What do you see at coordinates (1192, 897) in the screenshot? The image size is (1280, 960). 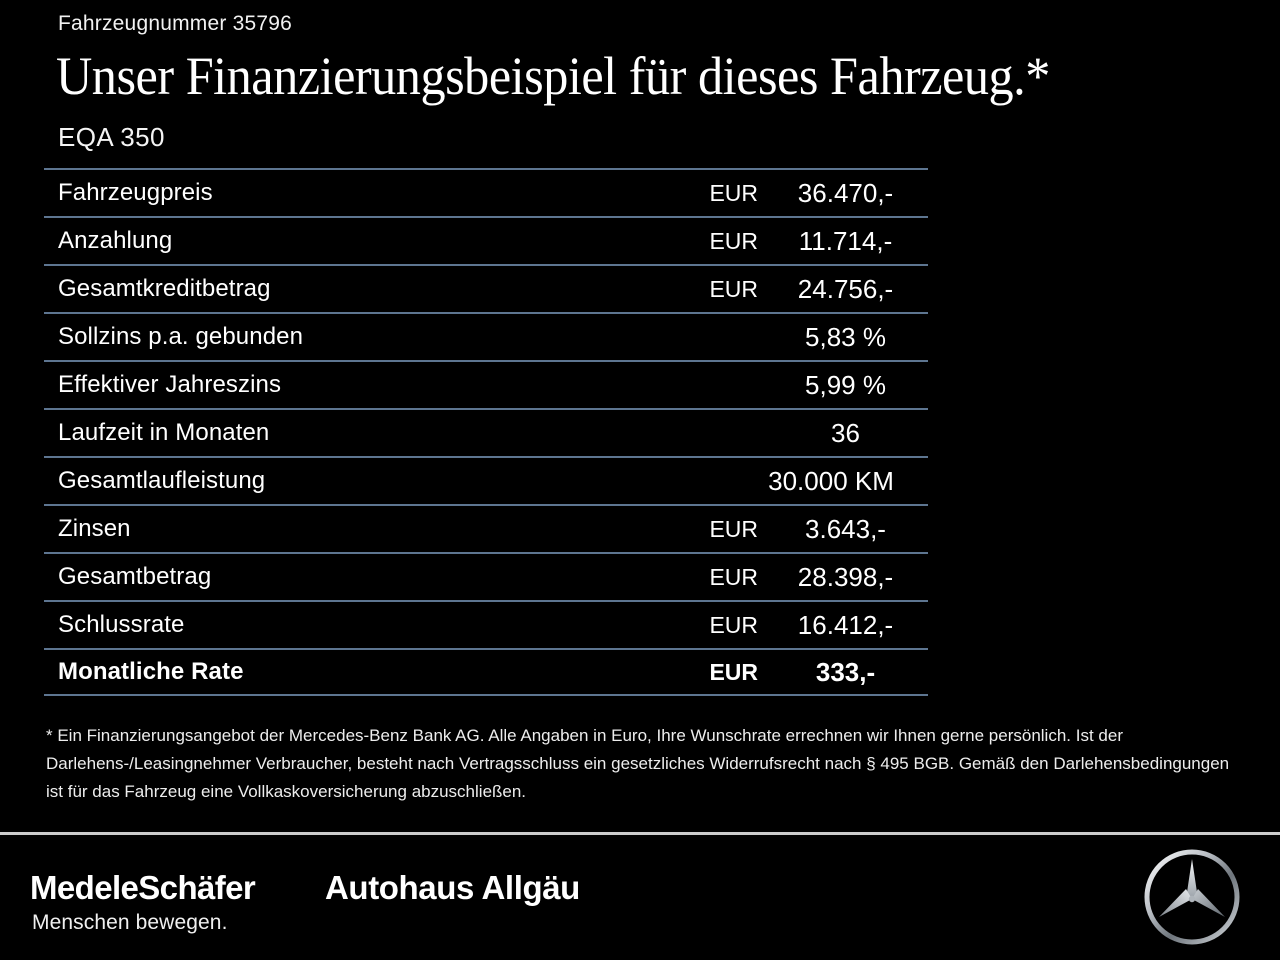 I see `mercedes-benz-star-icon` at bounding box center [1192, 897].